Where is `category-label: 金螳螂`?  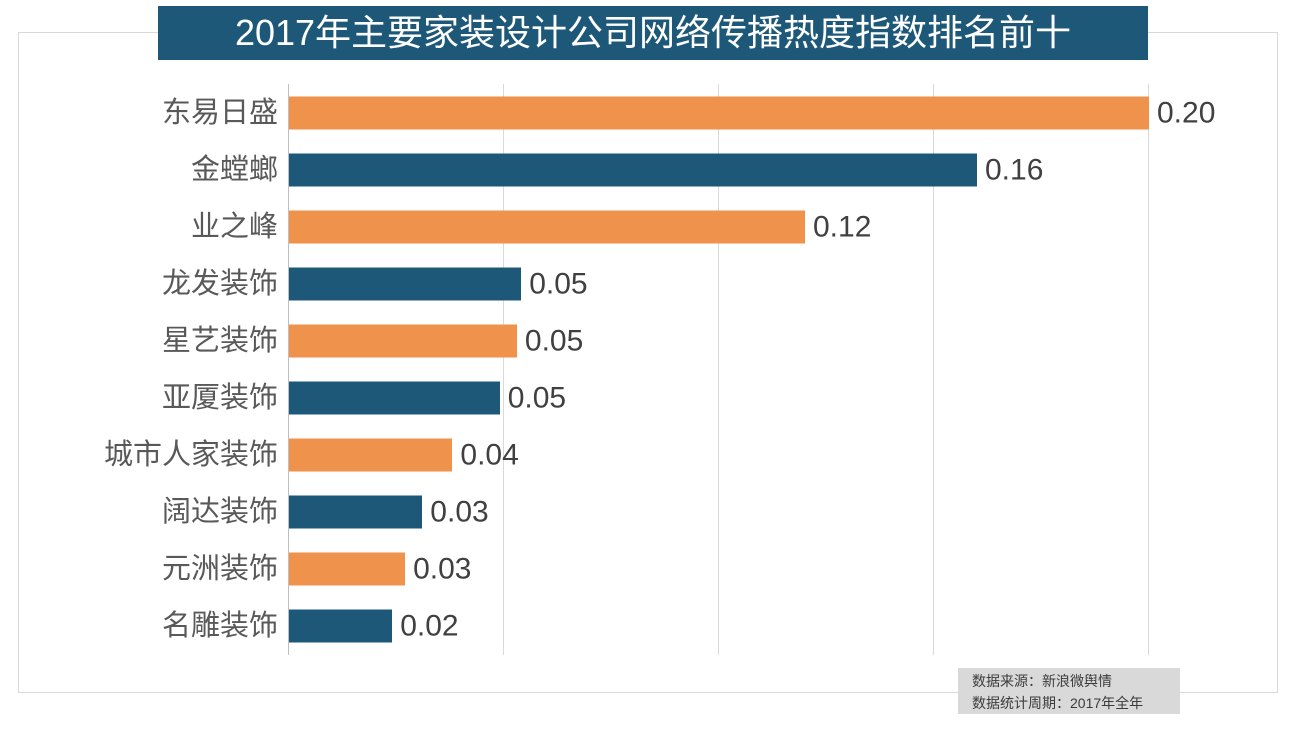
category-label: 金螳螂 is located at coordinates (234, 169).